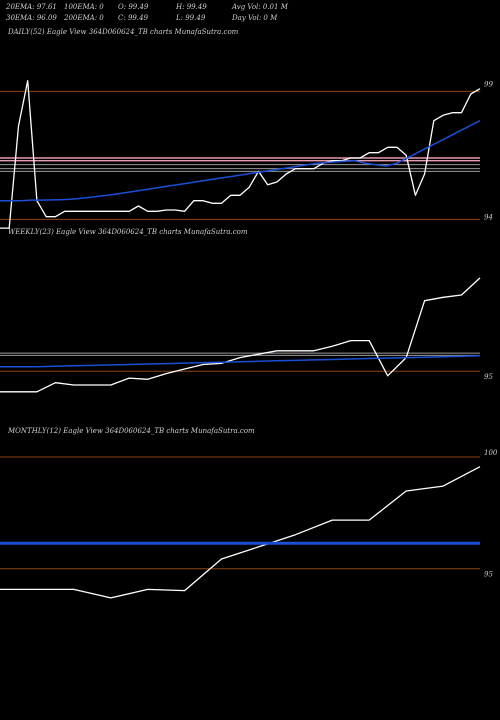 The height and width of the screenshot is (720, 500). Describe the element at coordinates (191, 18) in the screenshot. I see `header-stat: L: 99.49` at that location.